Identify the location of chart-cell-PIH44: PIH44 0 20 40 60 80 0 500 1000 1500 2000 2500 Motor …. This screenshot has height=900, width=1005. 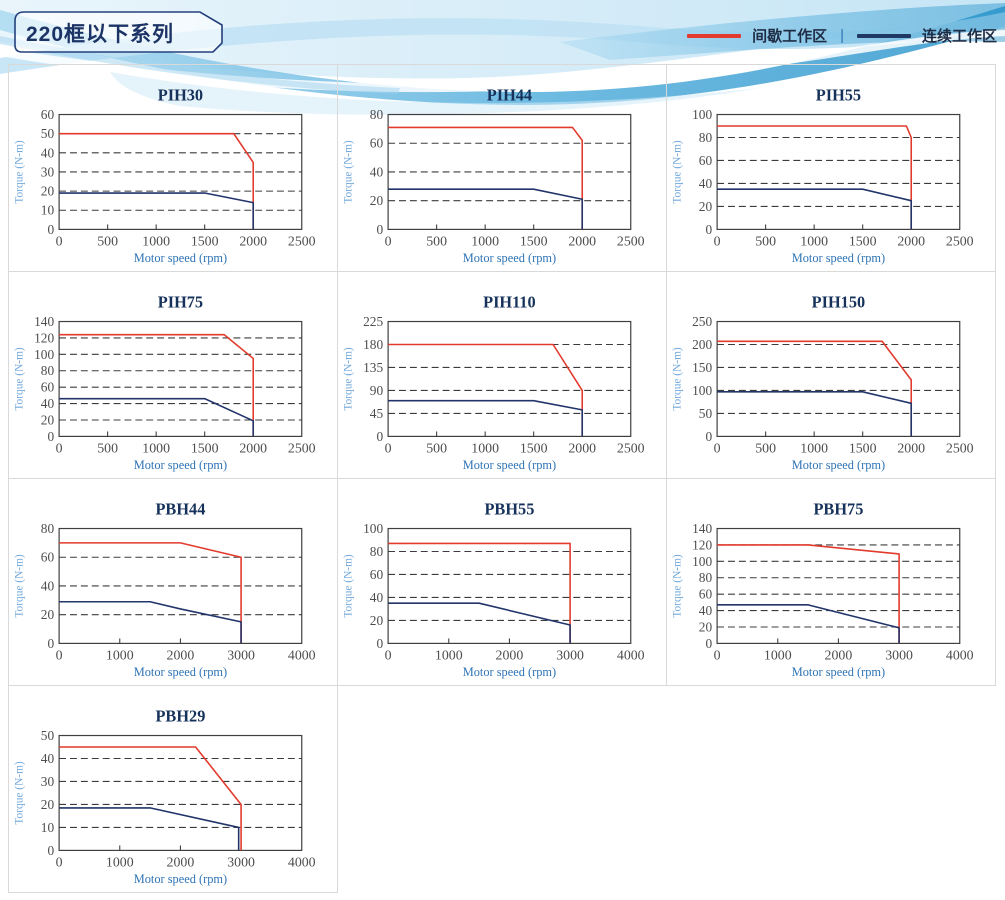
(502, 168).